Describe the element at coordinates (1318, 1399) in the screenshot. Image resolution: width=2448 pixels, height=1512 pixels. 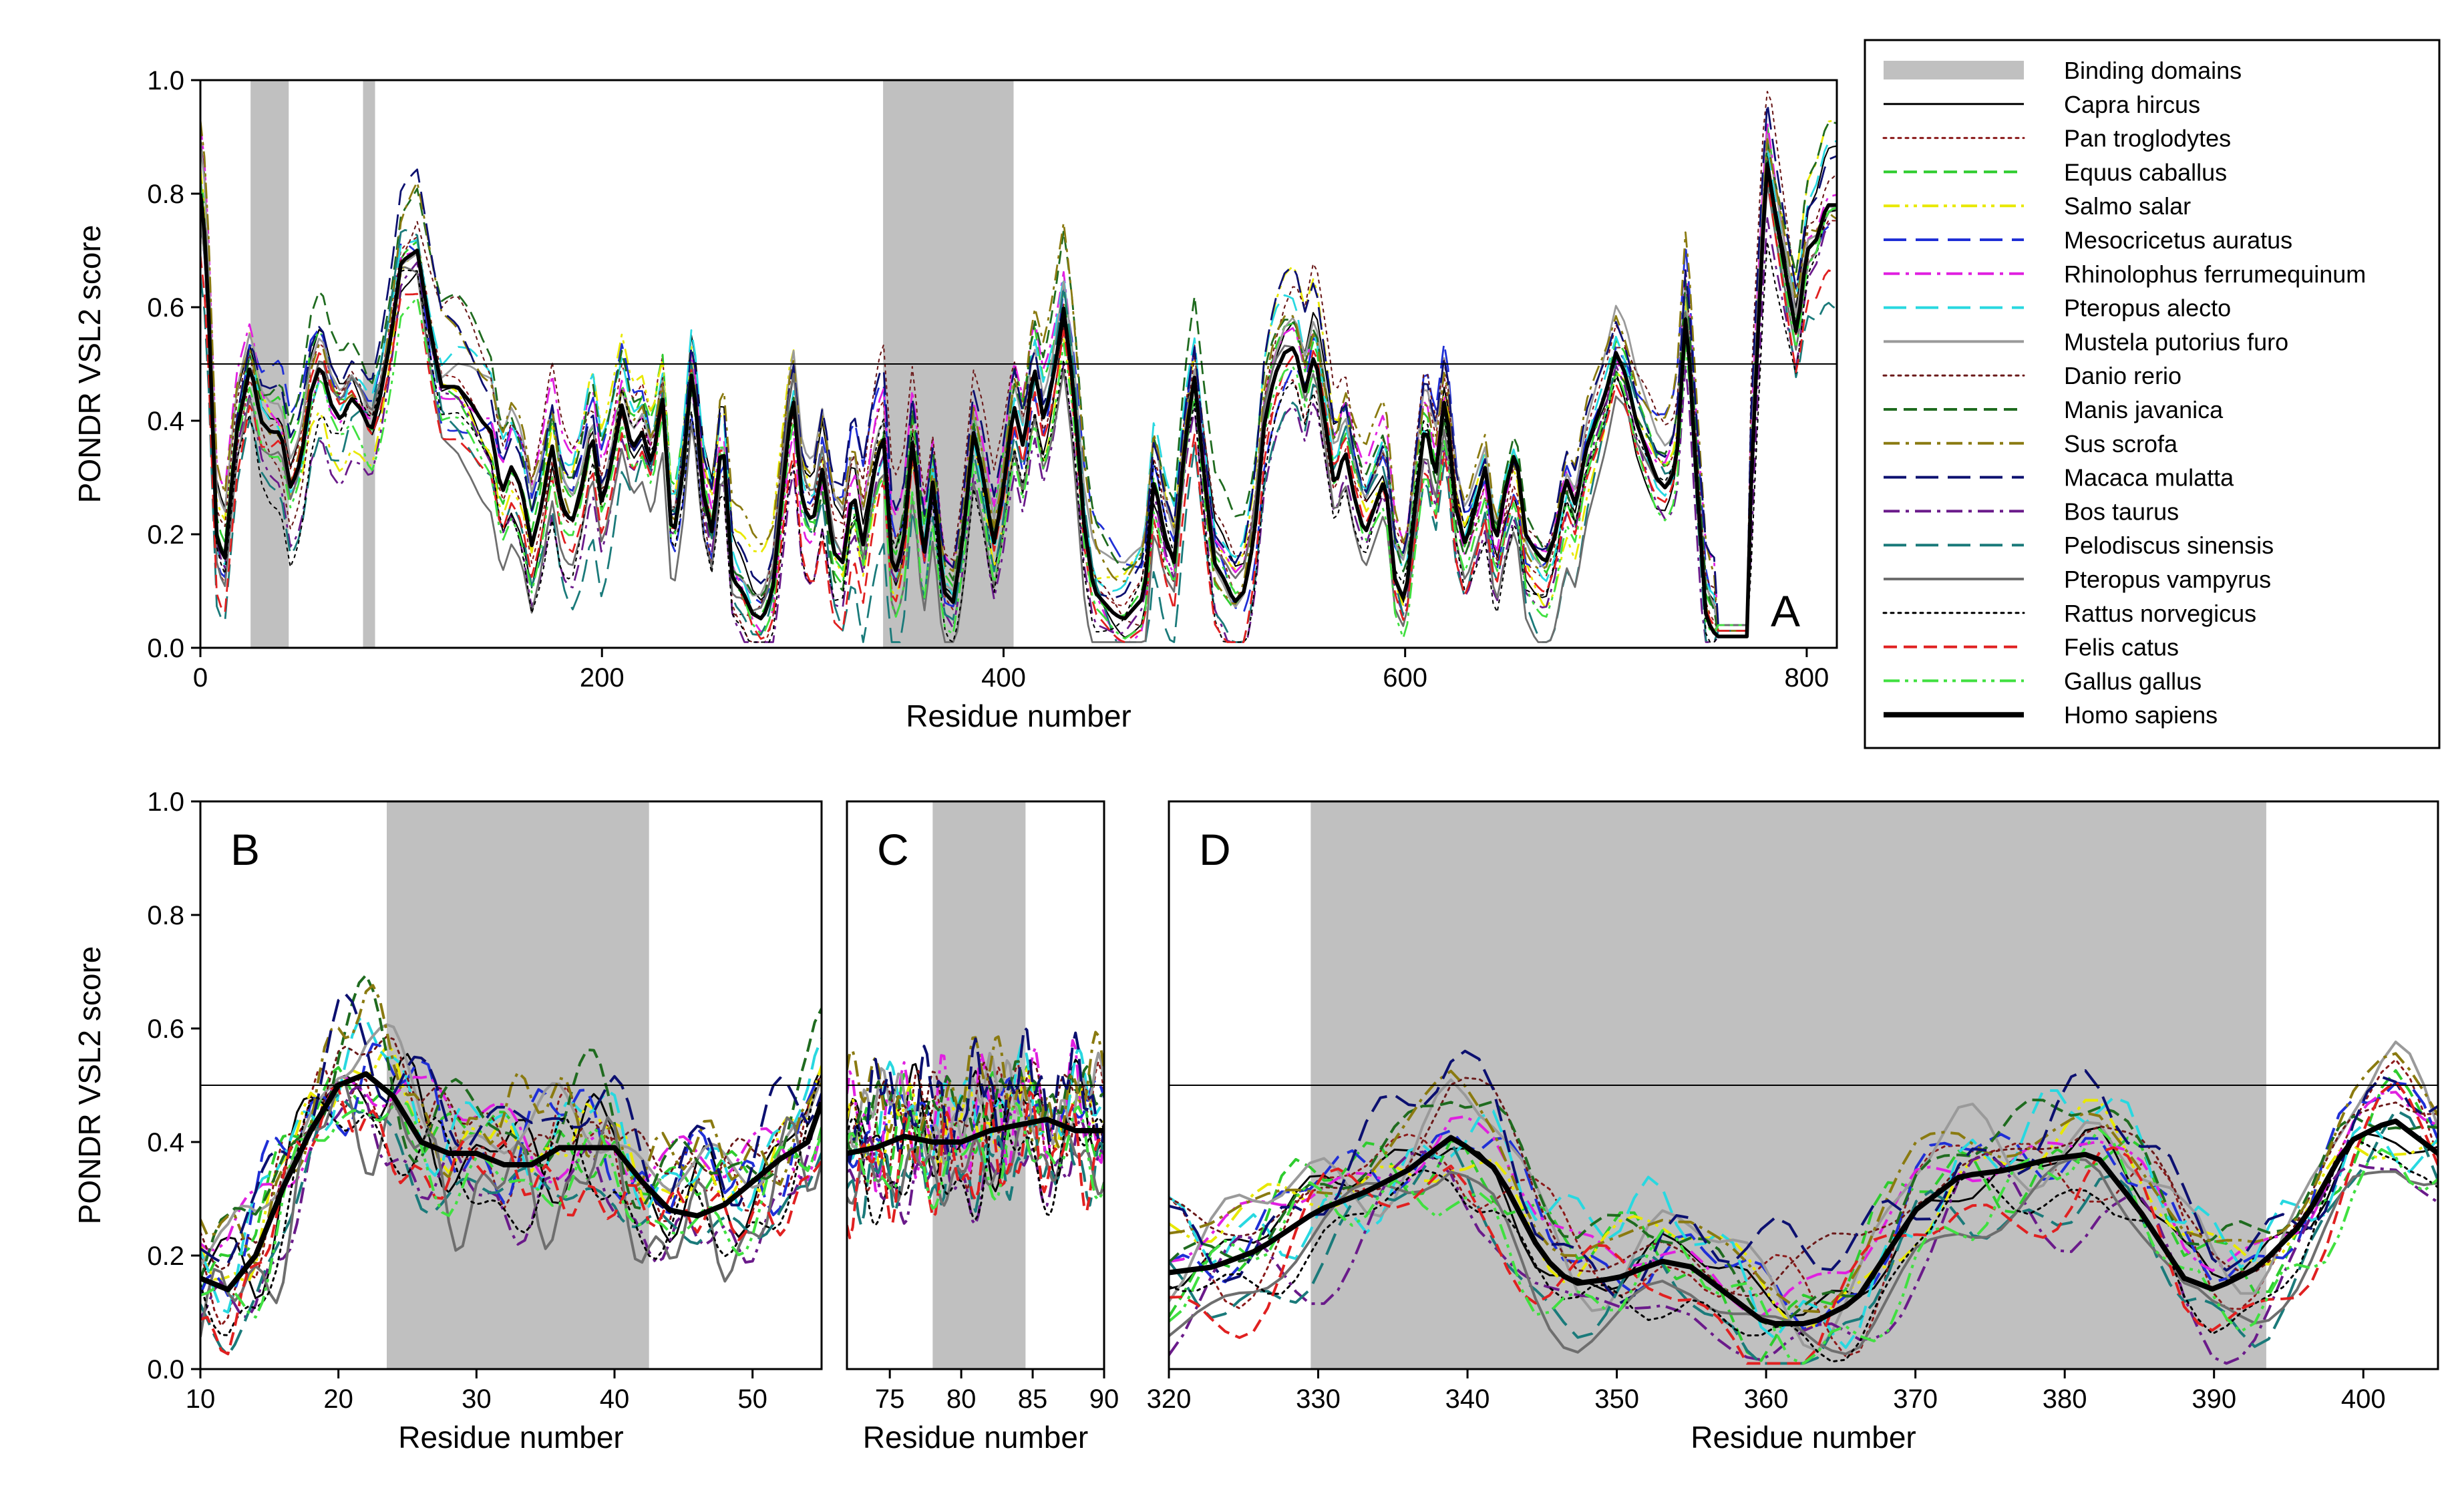
I see `x-tick-label: 330` at that location.